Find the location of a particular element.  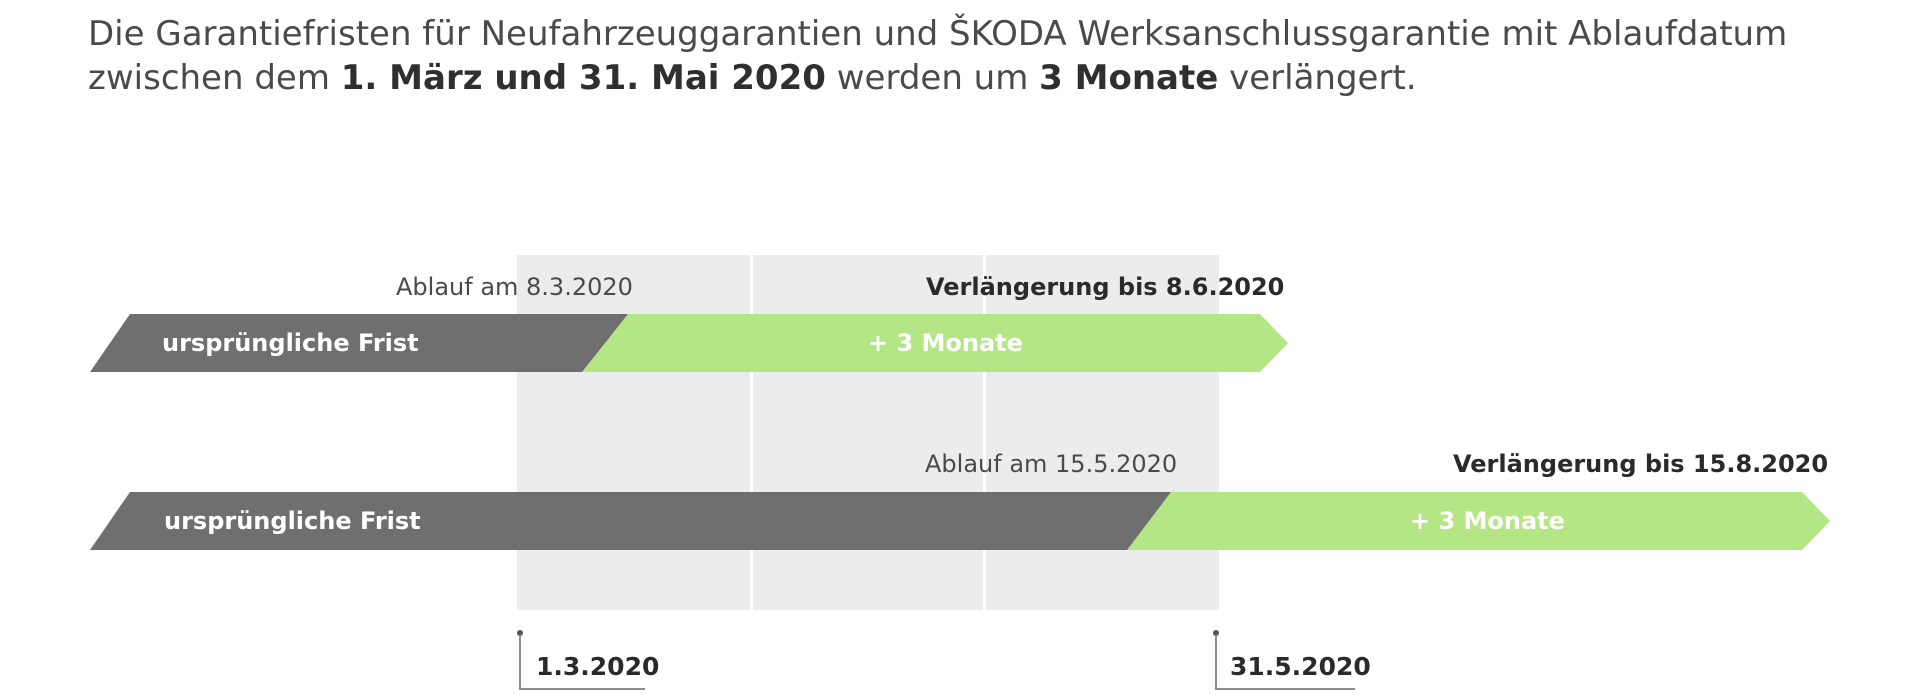

row-2-original-period-bar: ursprüngliche Frist is located at coordinates (632, 521).